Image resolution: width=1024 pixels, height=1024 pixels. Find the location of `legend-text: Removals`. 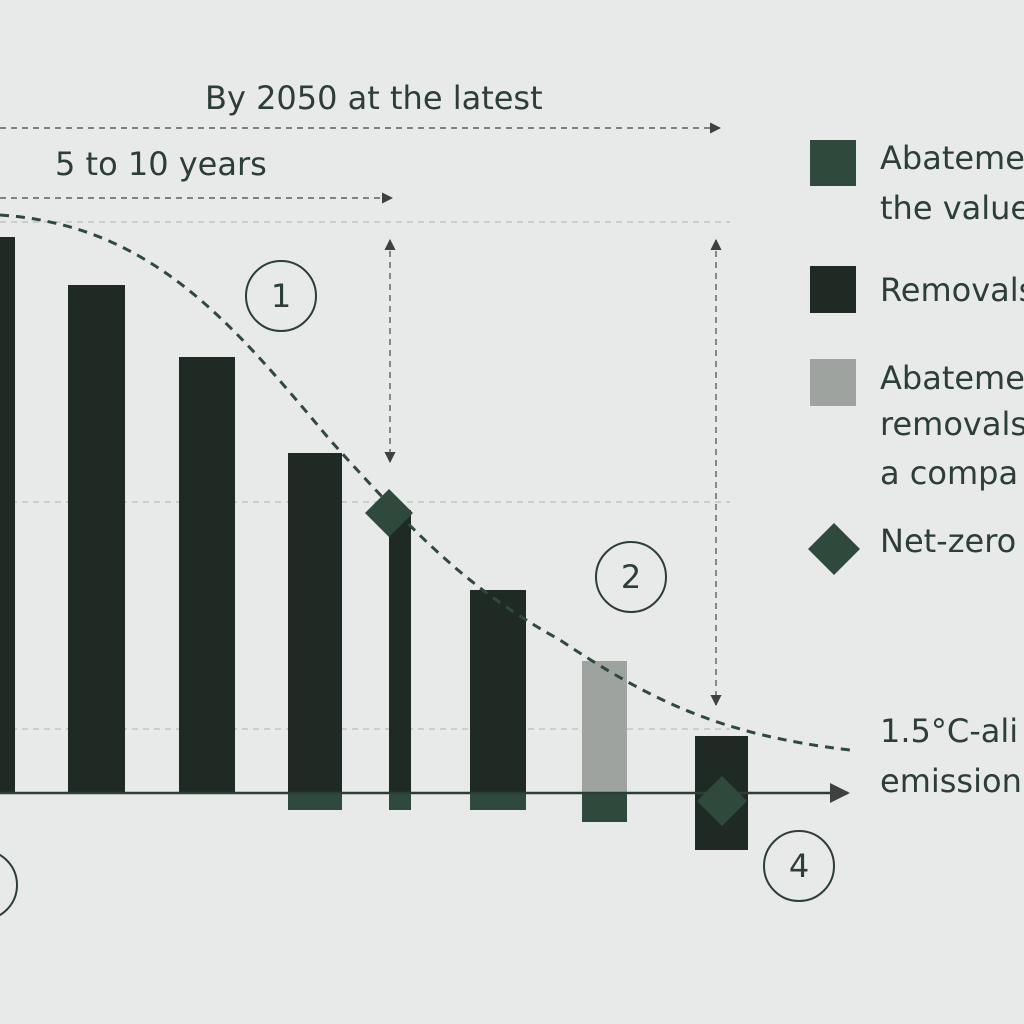

legend-text: Removals is located at coordinates (952, 290).